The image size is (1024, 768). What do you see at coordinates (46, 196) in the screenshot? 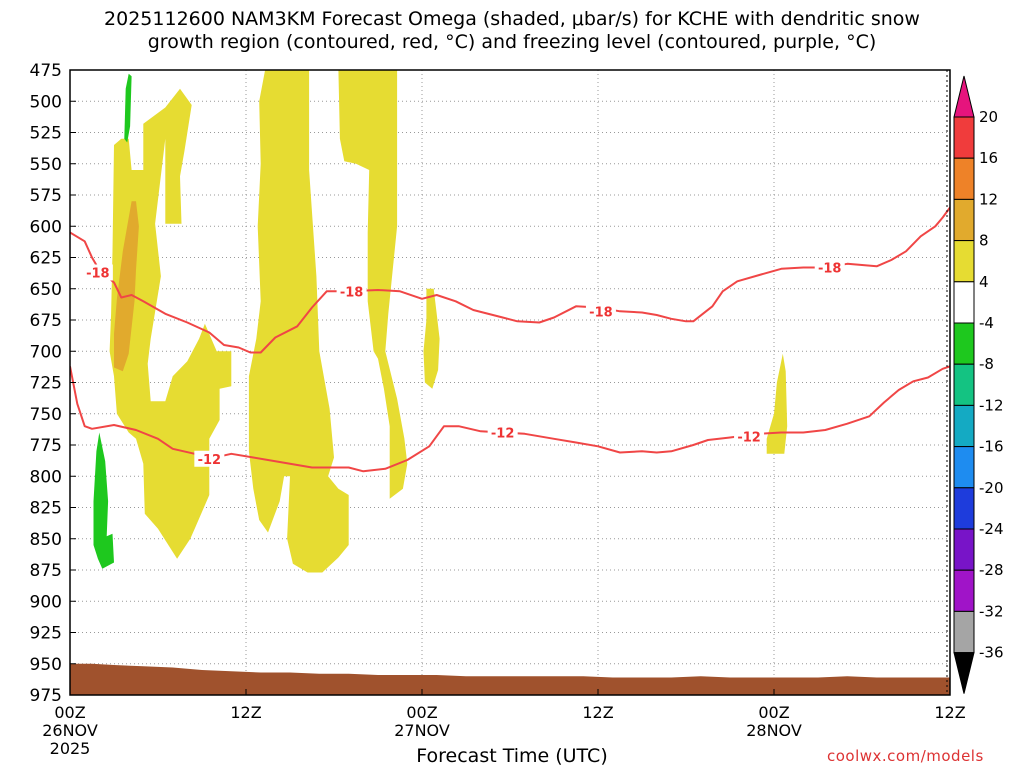
I see `y-tick-label: 575` at bounding box center [46, 196].